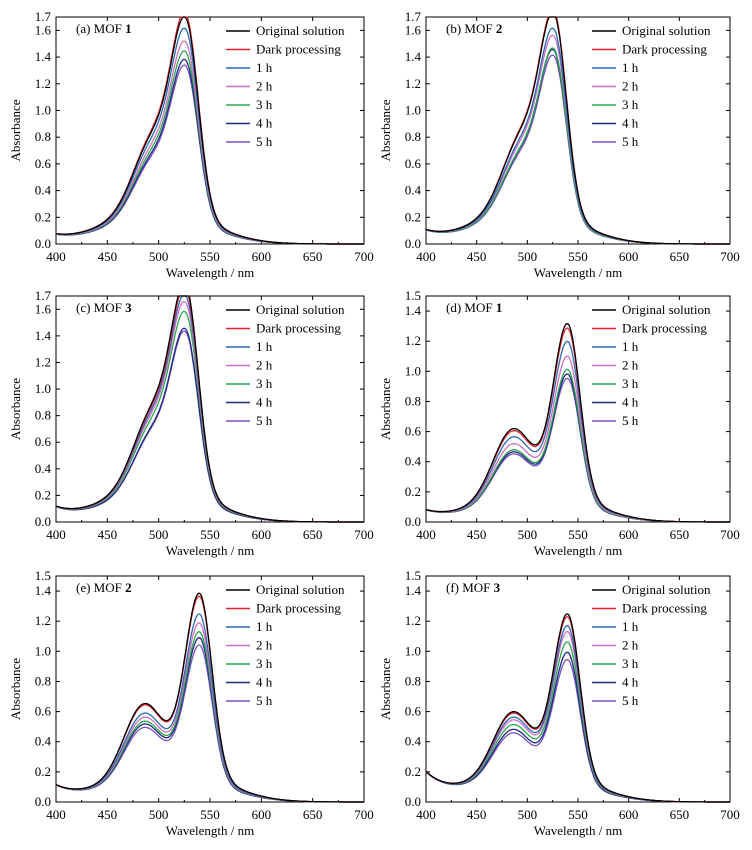 This screenshot has height=850, width=752. I want to click on panel-label: (d) MOF 1, so click(474, 307).